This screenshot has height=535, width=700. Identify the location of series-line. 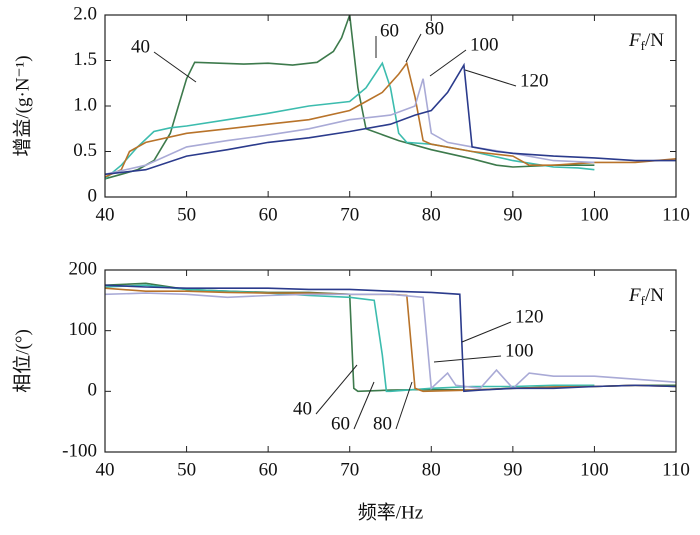
(349, 338).